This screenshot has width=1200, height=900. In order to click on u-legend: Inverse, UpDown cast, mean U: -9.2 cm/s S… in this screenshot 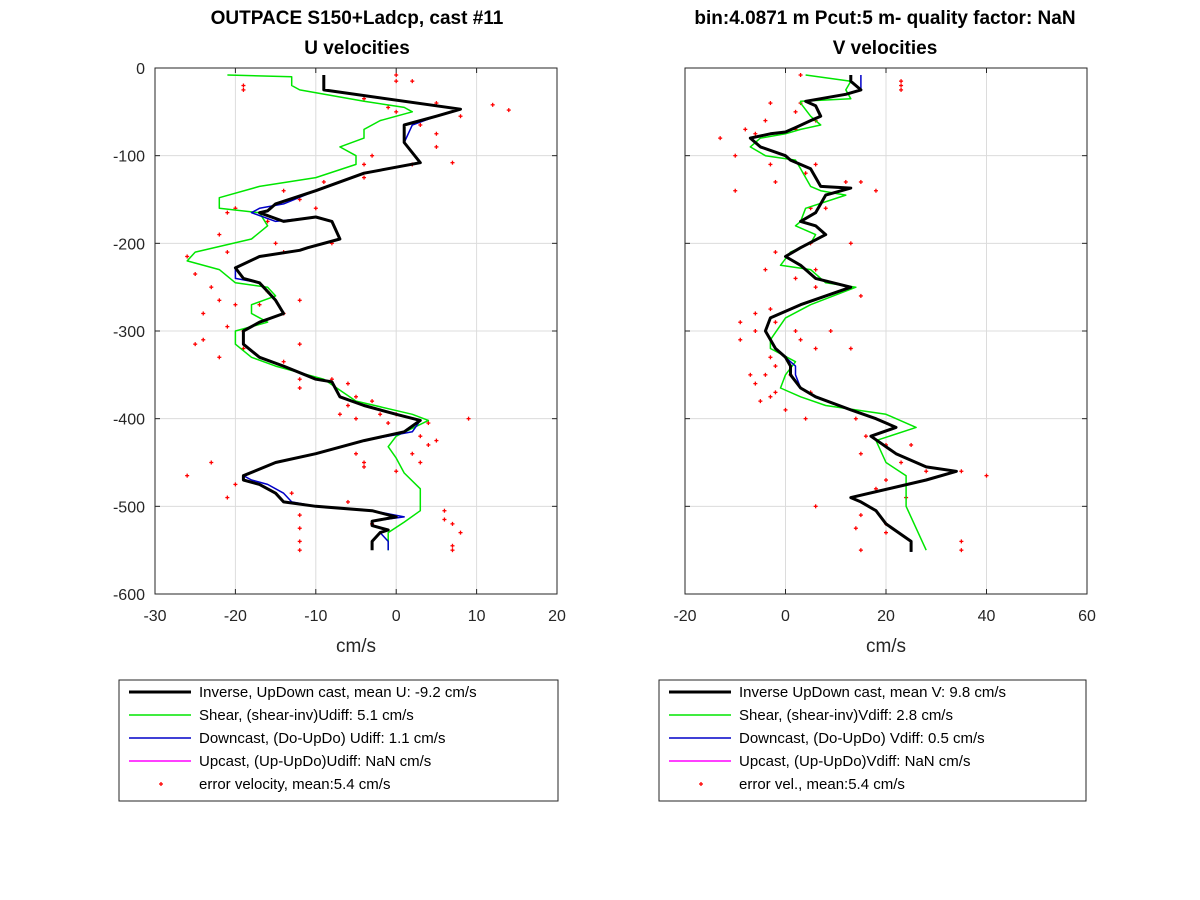, I will do `click(338, 740)`.